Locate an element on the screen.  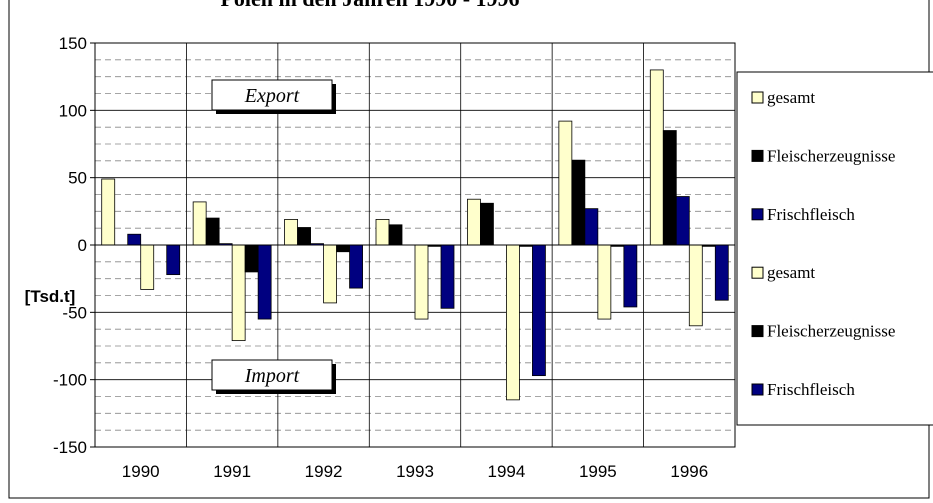
annotation: Export is located at coordinates (272, 96).